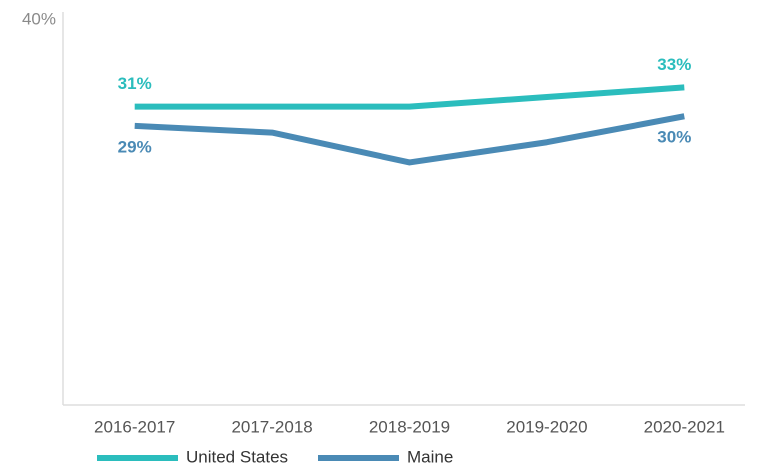  Describe the element at coordinates (237, 456) in the screenshot. I see `legend-label: United States` at that location.